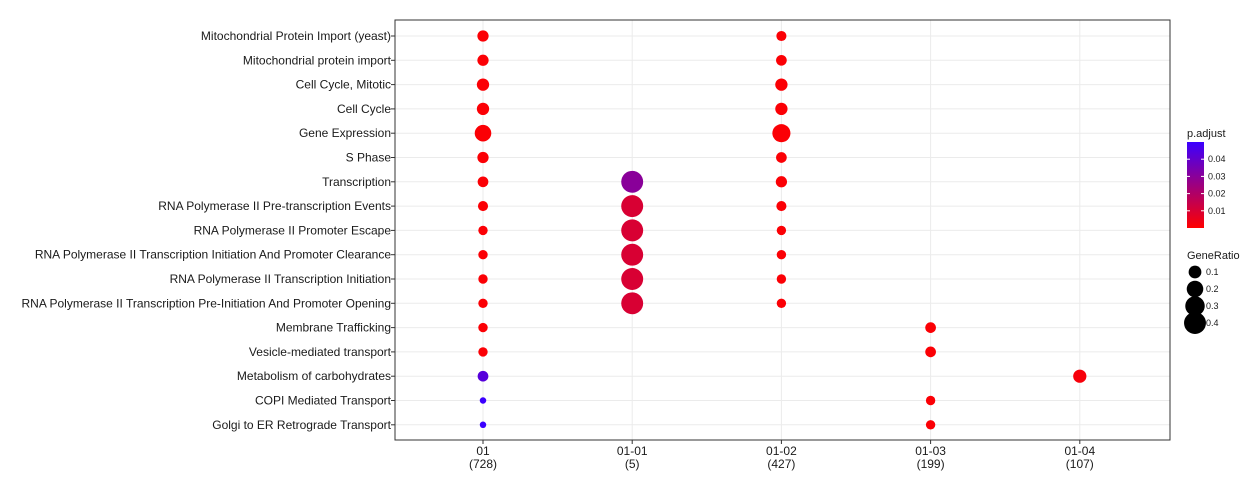 This screenshot has width=1250, height=480. I want to click on x-tick-label: 01-01, so click(632, 451).